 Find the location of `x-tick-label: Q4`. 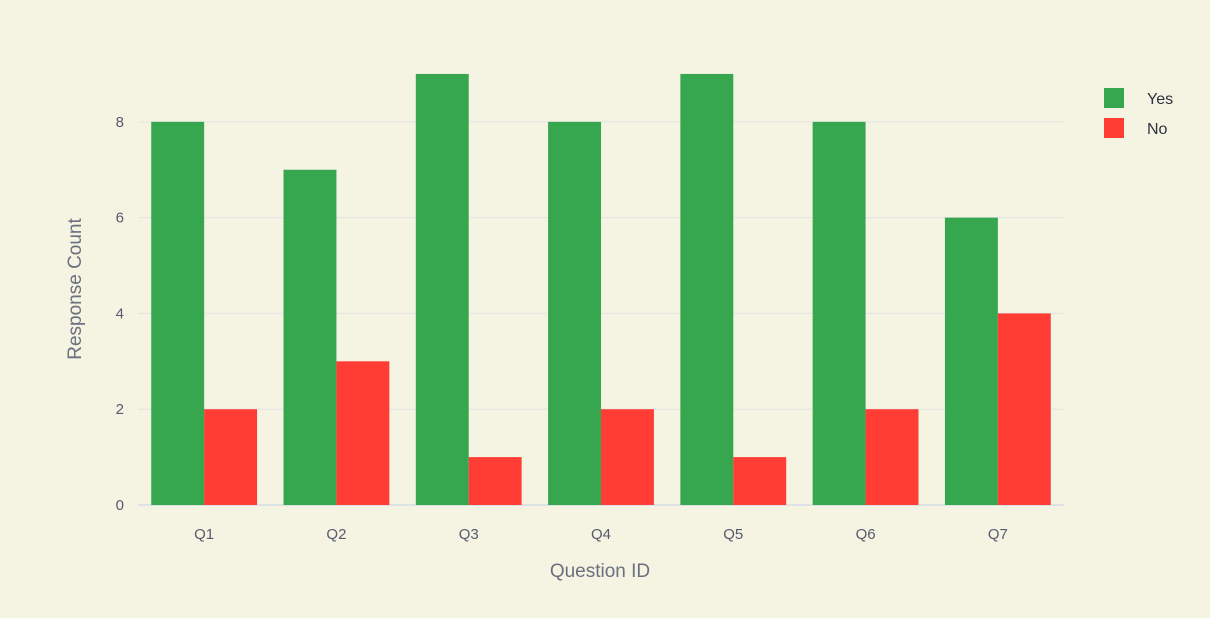

x-tick-label: Q4 is located at coordinates (601, 534).